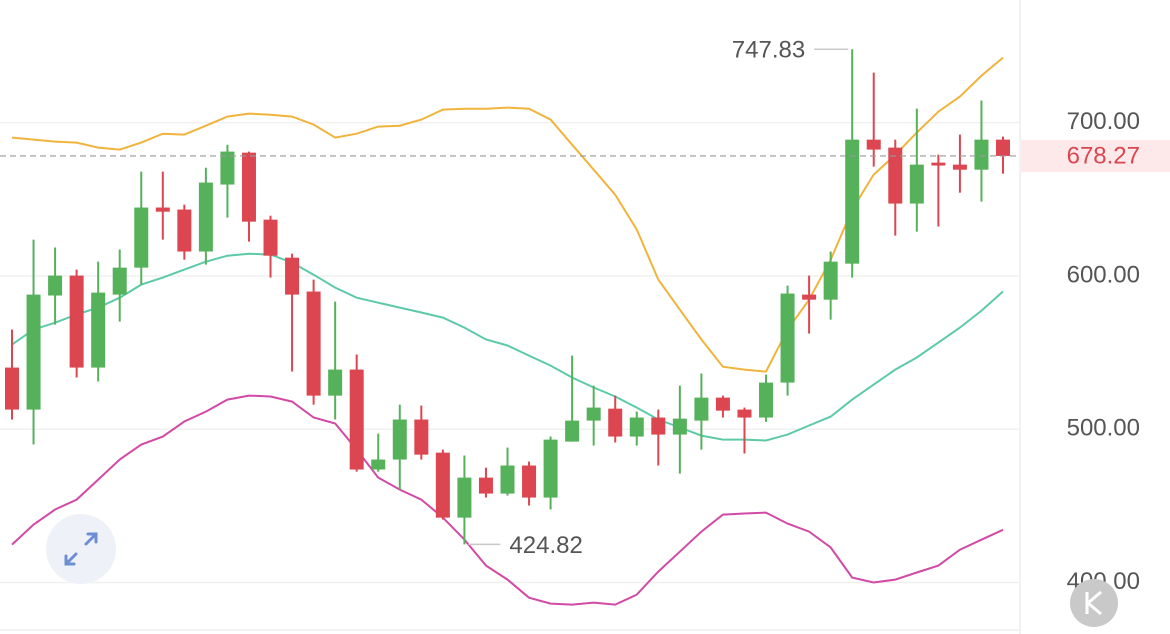 This screenshot has width=1170, height=634. What do you see at coordinates (1103, 428) in the screenshot?
I see `y-tick-label: 500.00` at bounding box center [1103, 428].